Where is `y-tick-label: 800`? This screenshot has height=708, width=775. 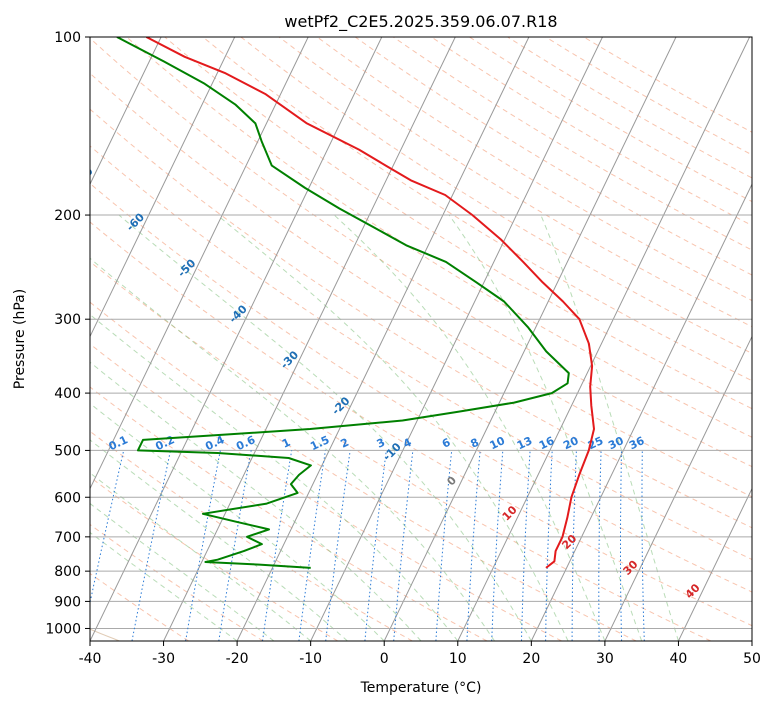 y-tick-label: 800 is located at coordinates (67, 572).